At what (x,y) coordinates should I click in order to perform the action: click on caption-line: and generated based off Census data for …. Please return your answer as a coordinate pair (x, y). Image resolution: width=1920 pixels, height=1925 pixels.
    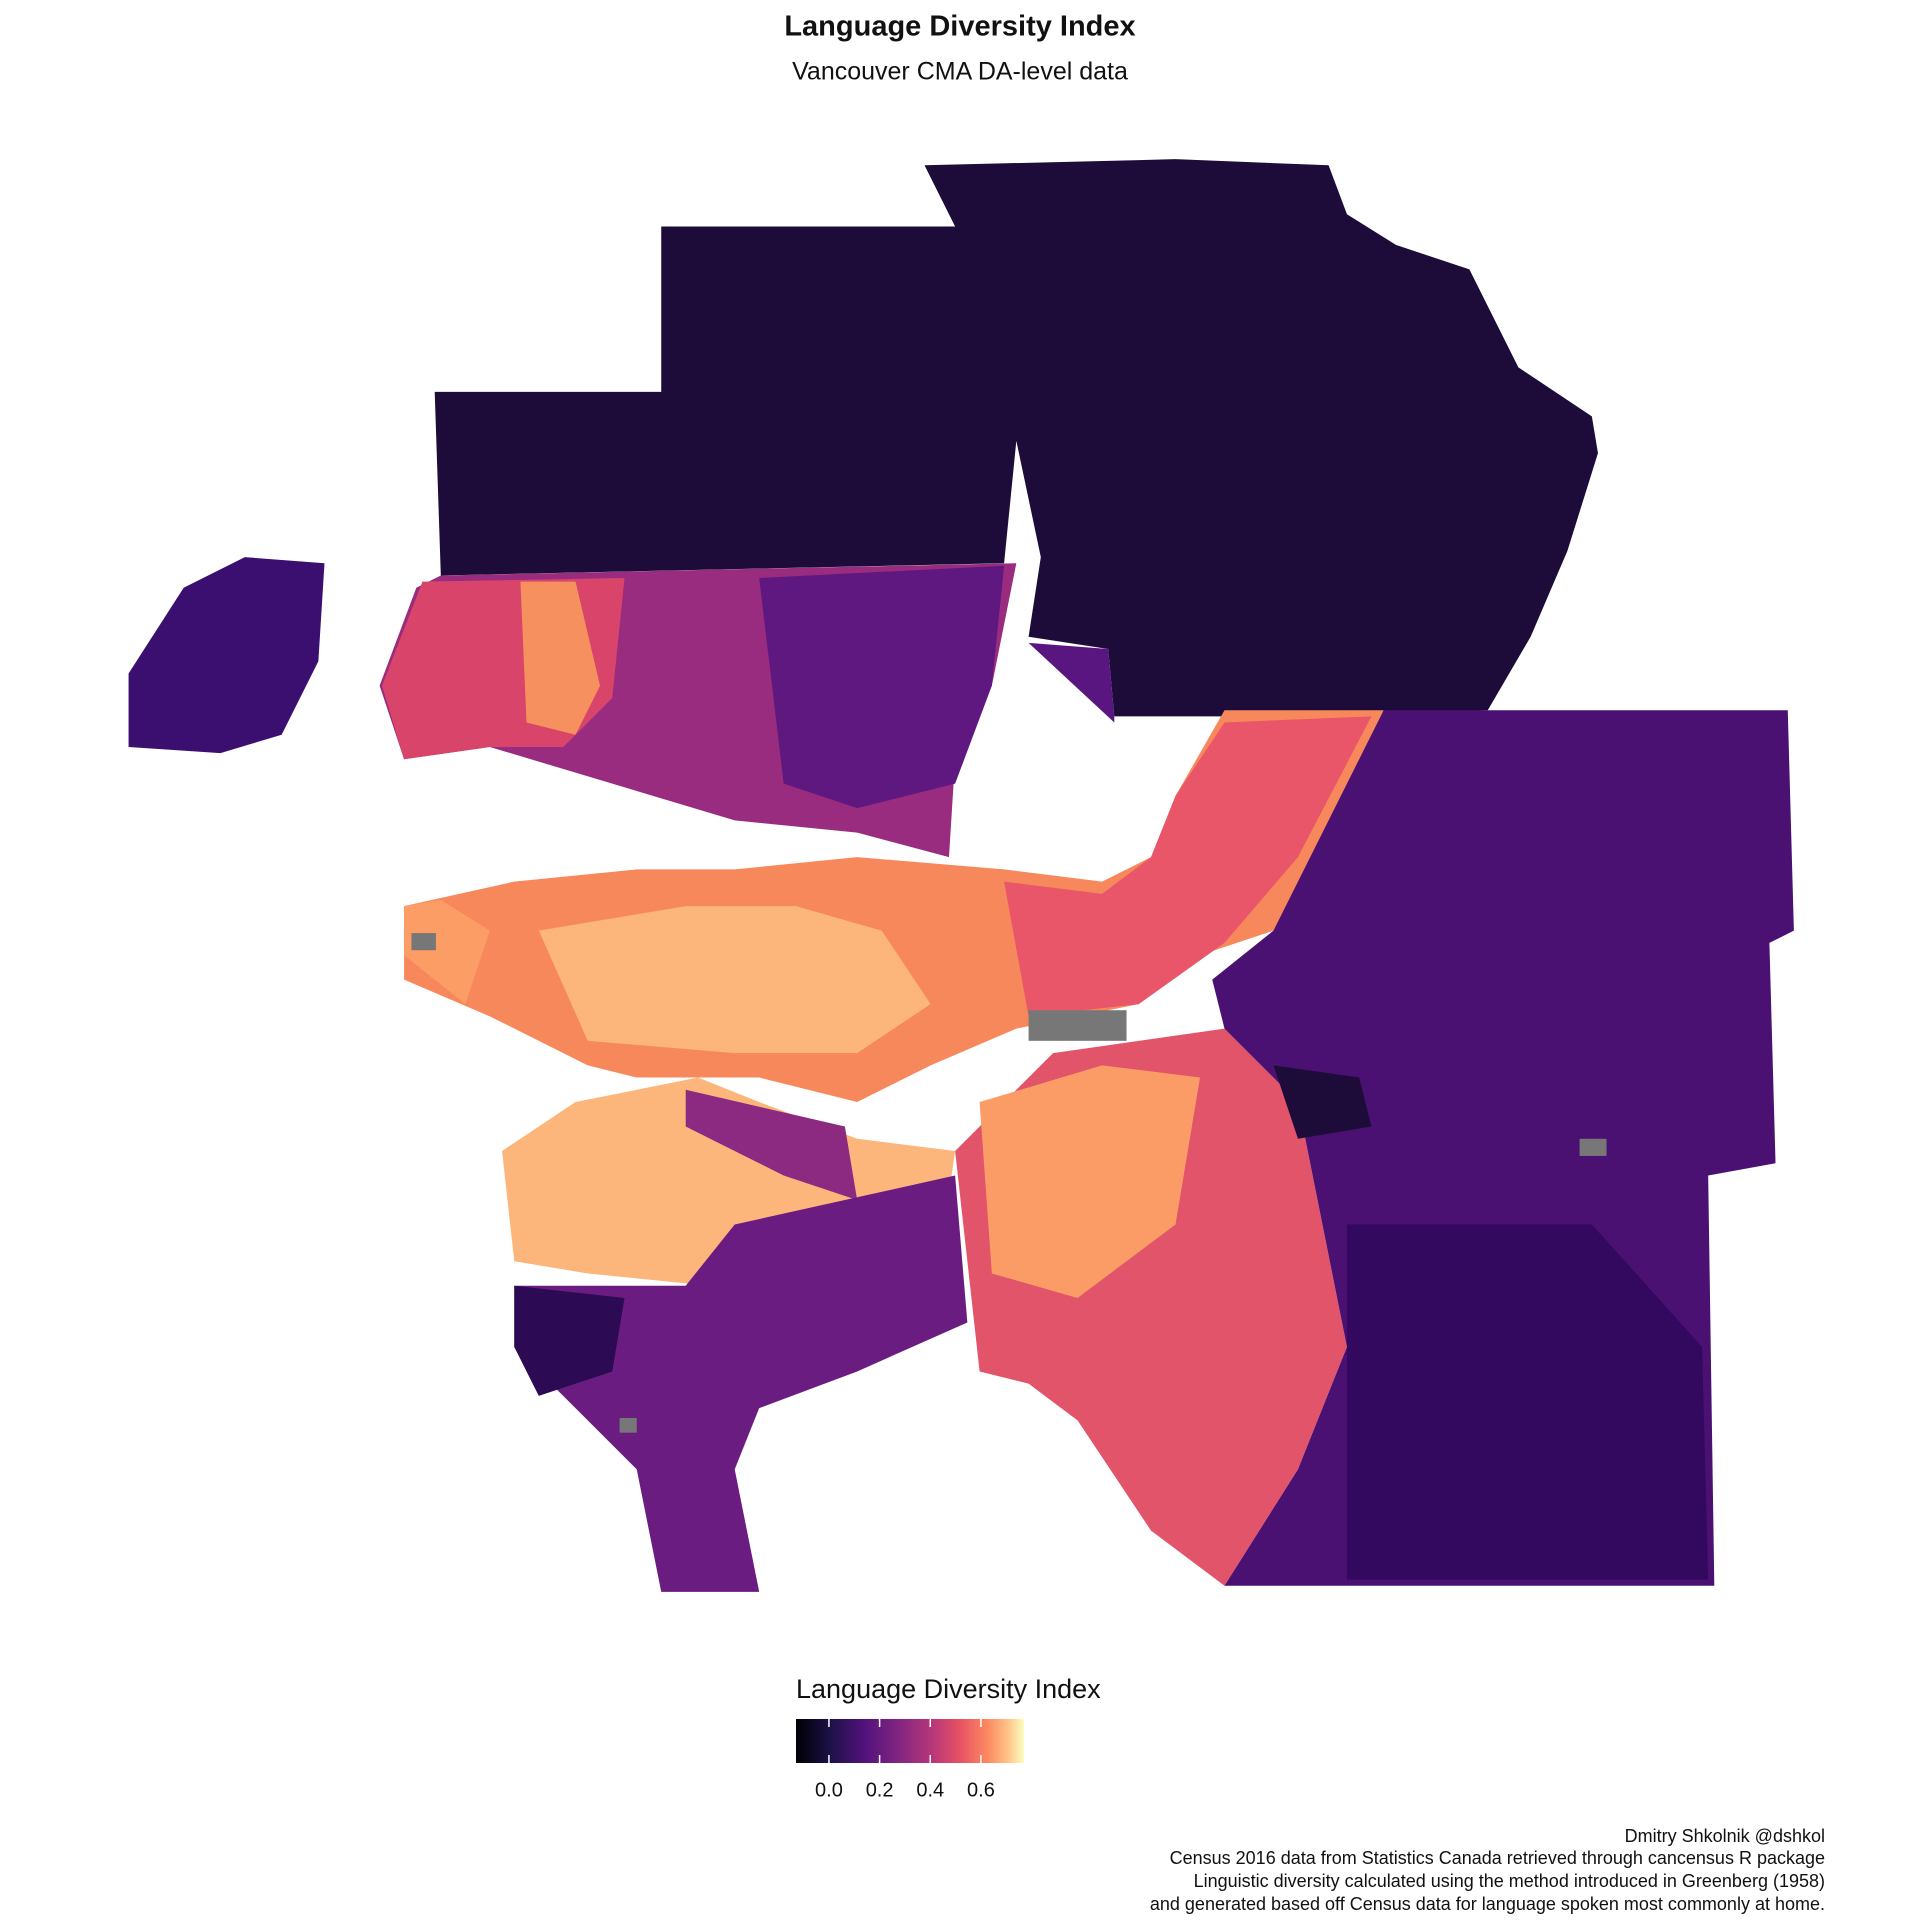
    Looking at the image, I should click on (1487, 1904).